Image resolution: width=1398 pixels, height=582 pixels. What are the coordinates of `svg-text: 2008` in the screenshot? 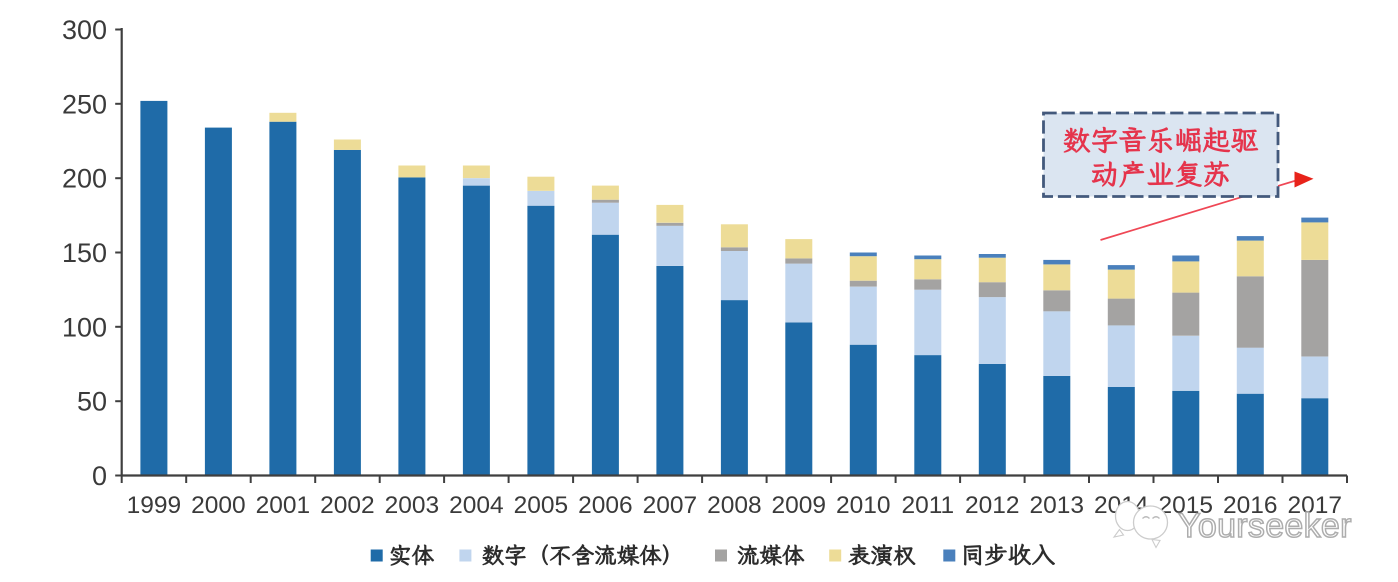 It's located at (734, 505).